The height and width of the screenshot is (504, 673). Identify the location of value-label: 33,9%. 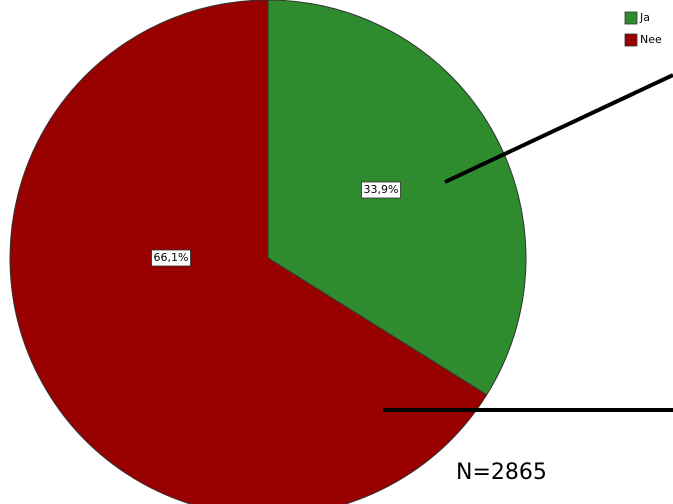
(381, 189).